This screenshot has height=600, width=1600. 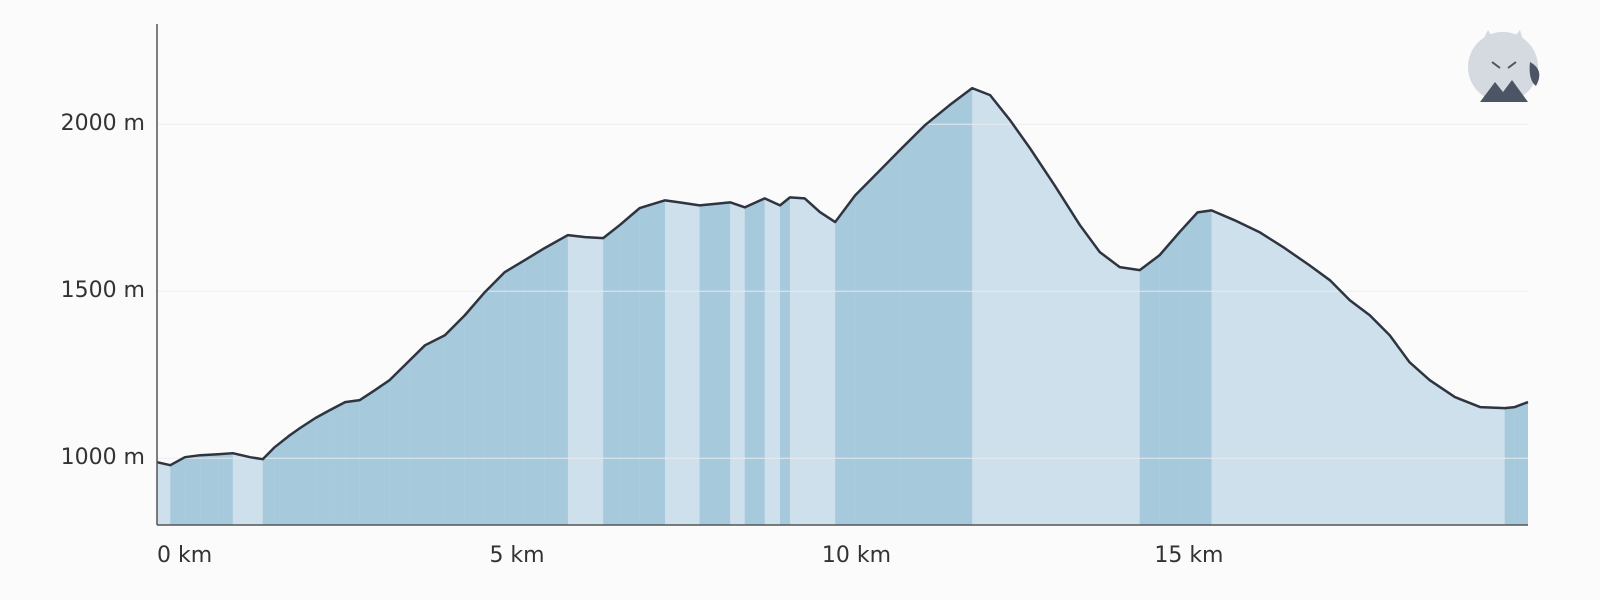 I want to click on y-tick-label: 1500 m, so click(x=103, y=290).